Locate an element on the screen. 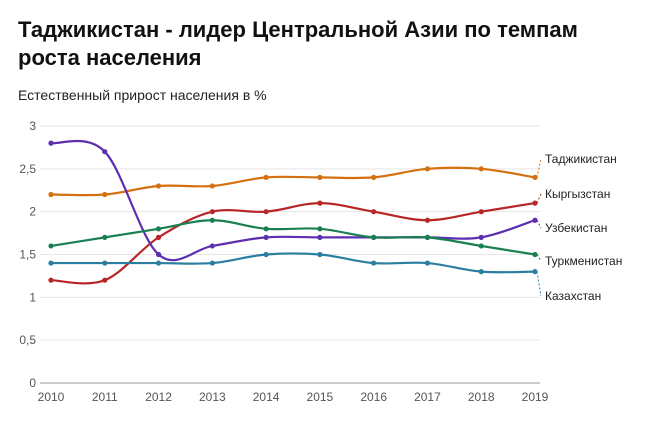  series-4-label-leader is located at coordinates (539, 258).